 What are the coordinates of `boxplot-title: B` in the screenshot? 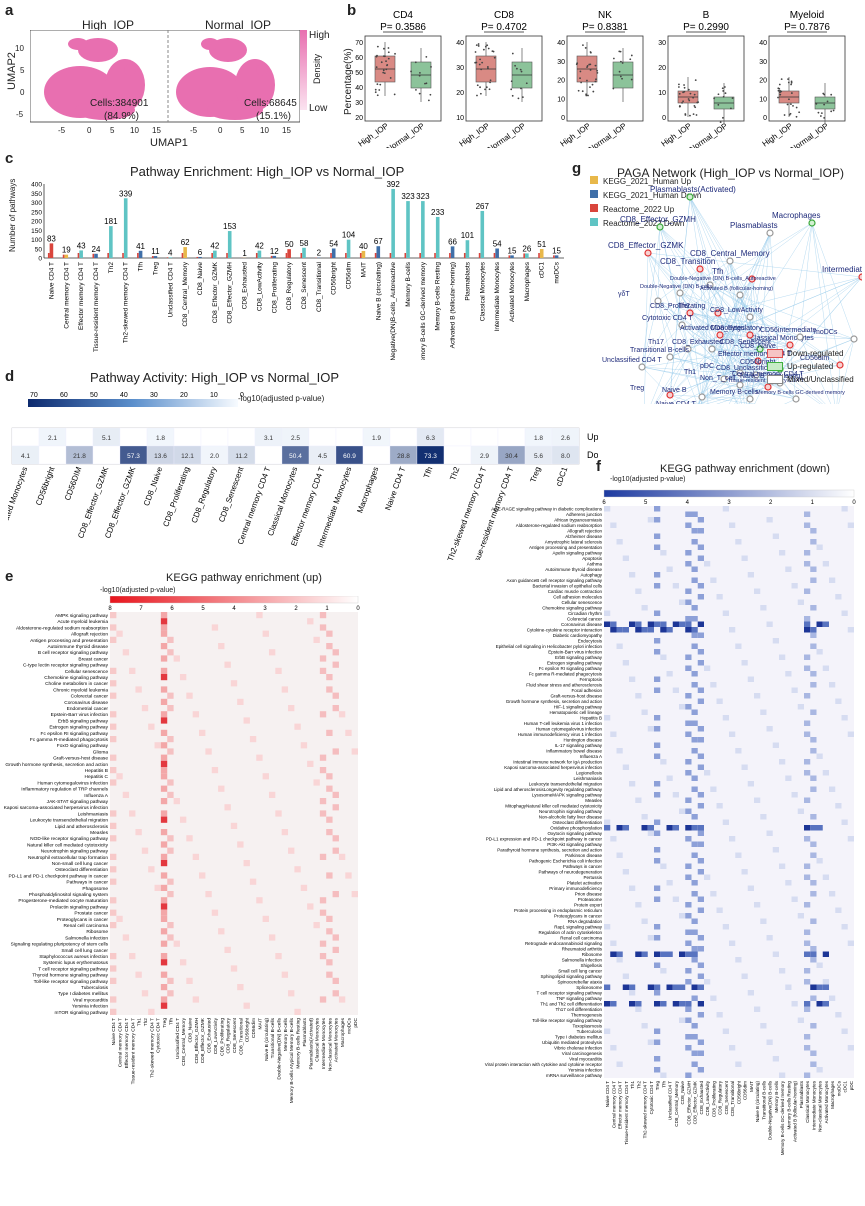 It's located at (706, 15).